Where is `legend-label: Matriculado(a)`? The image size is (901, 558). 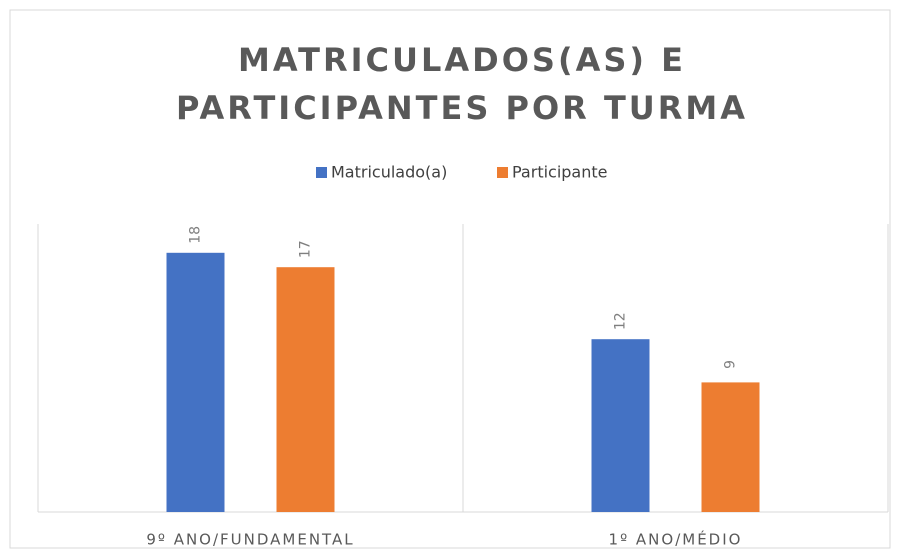 legend-label: Matriculado(a) is located at coordinates (389, 172).